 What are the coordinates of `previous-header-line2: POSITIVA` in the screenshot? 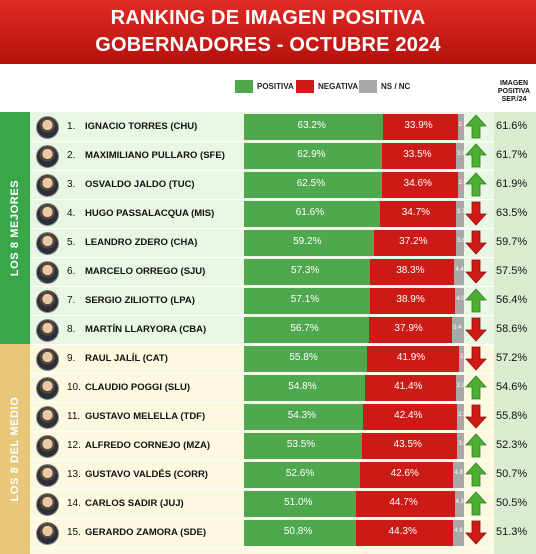 It's located at (514, 91).